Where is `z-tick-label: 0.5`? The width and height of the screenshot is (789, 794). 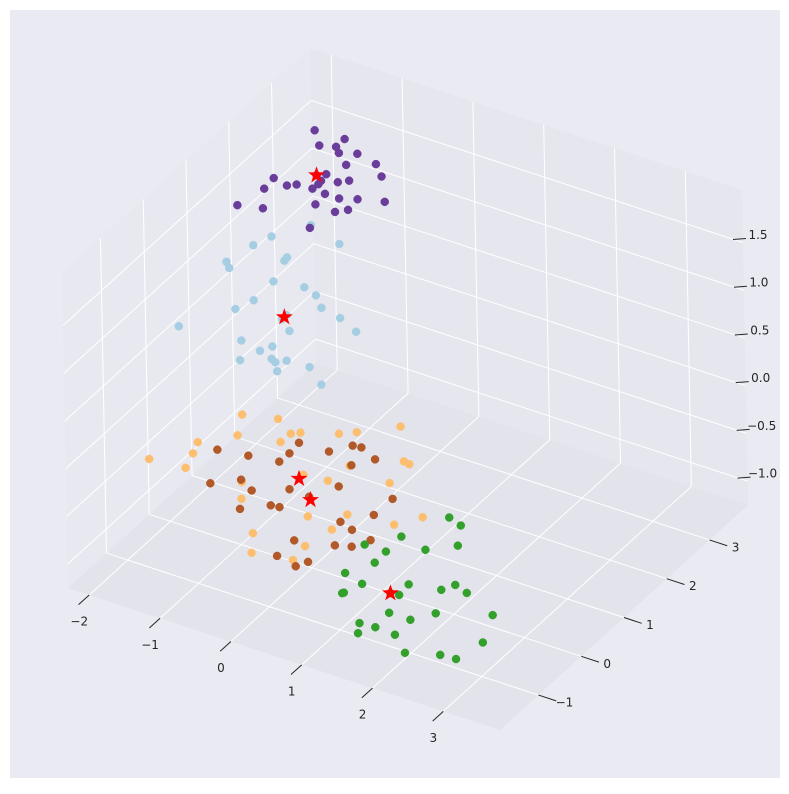 z-tick-label: 0.5 is located at coordinates (759, 330).